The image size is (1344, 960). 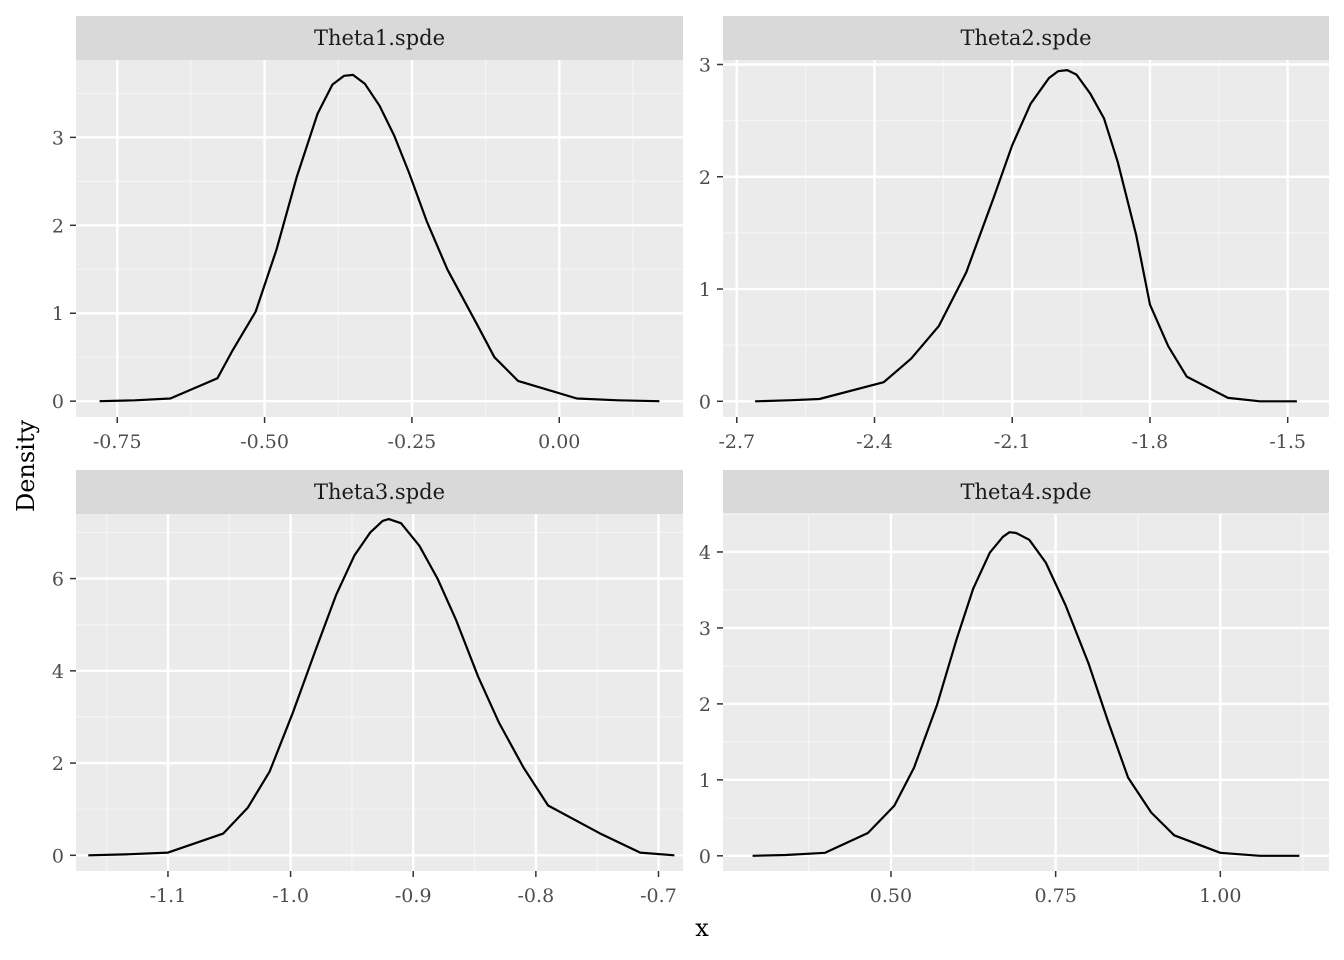 What do you see at coordinates (26, 466) in the screenshot?
I see `y-axis-title: Density` at bounding box center [26, 466].